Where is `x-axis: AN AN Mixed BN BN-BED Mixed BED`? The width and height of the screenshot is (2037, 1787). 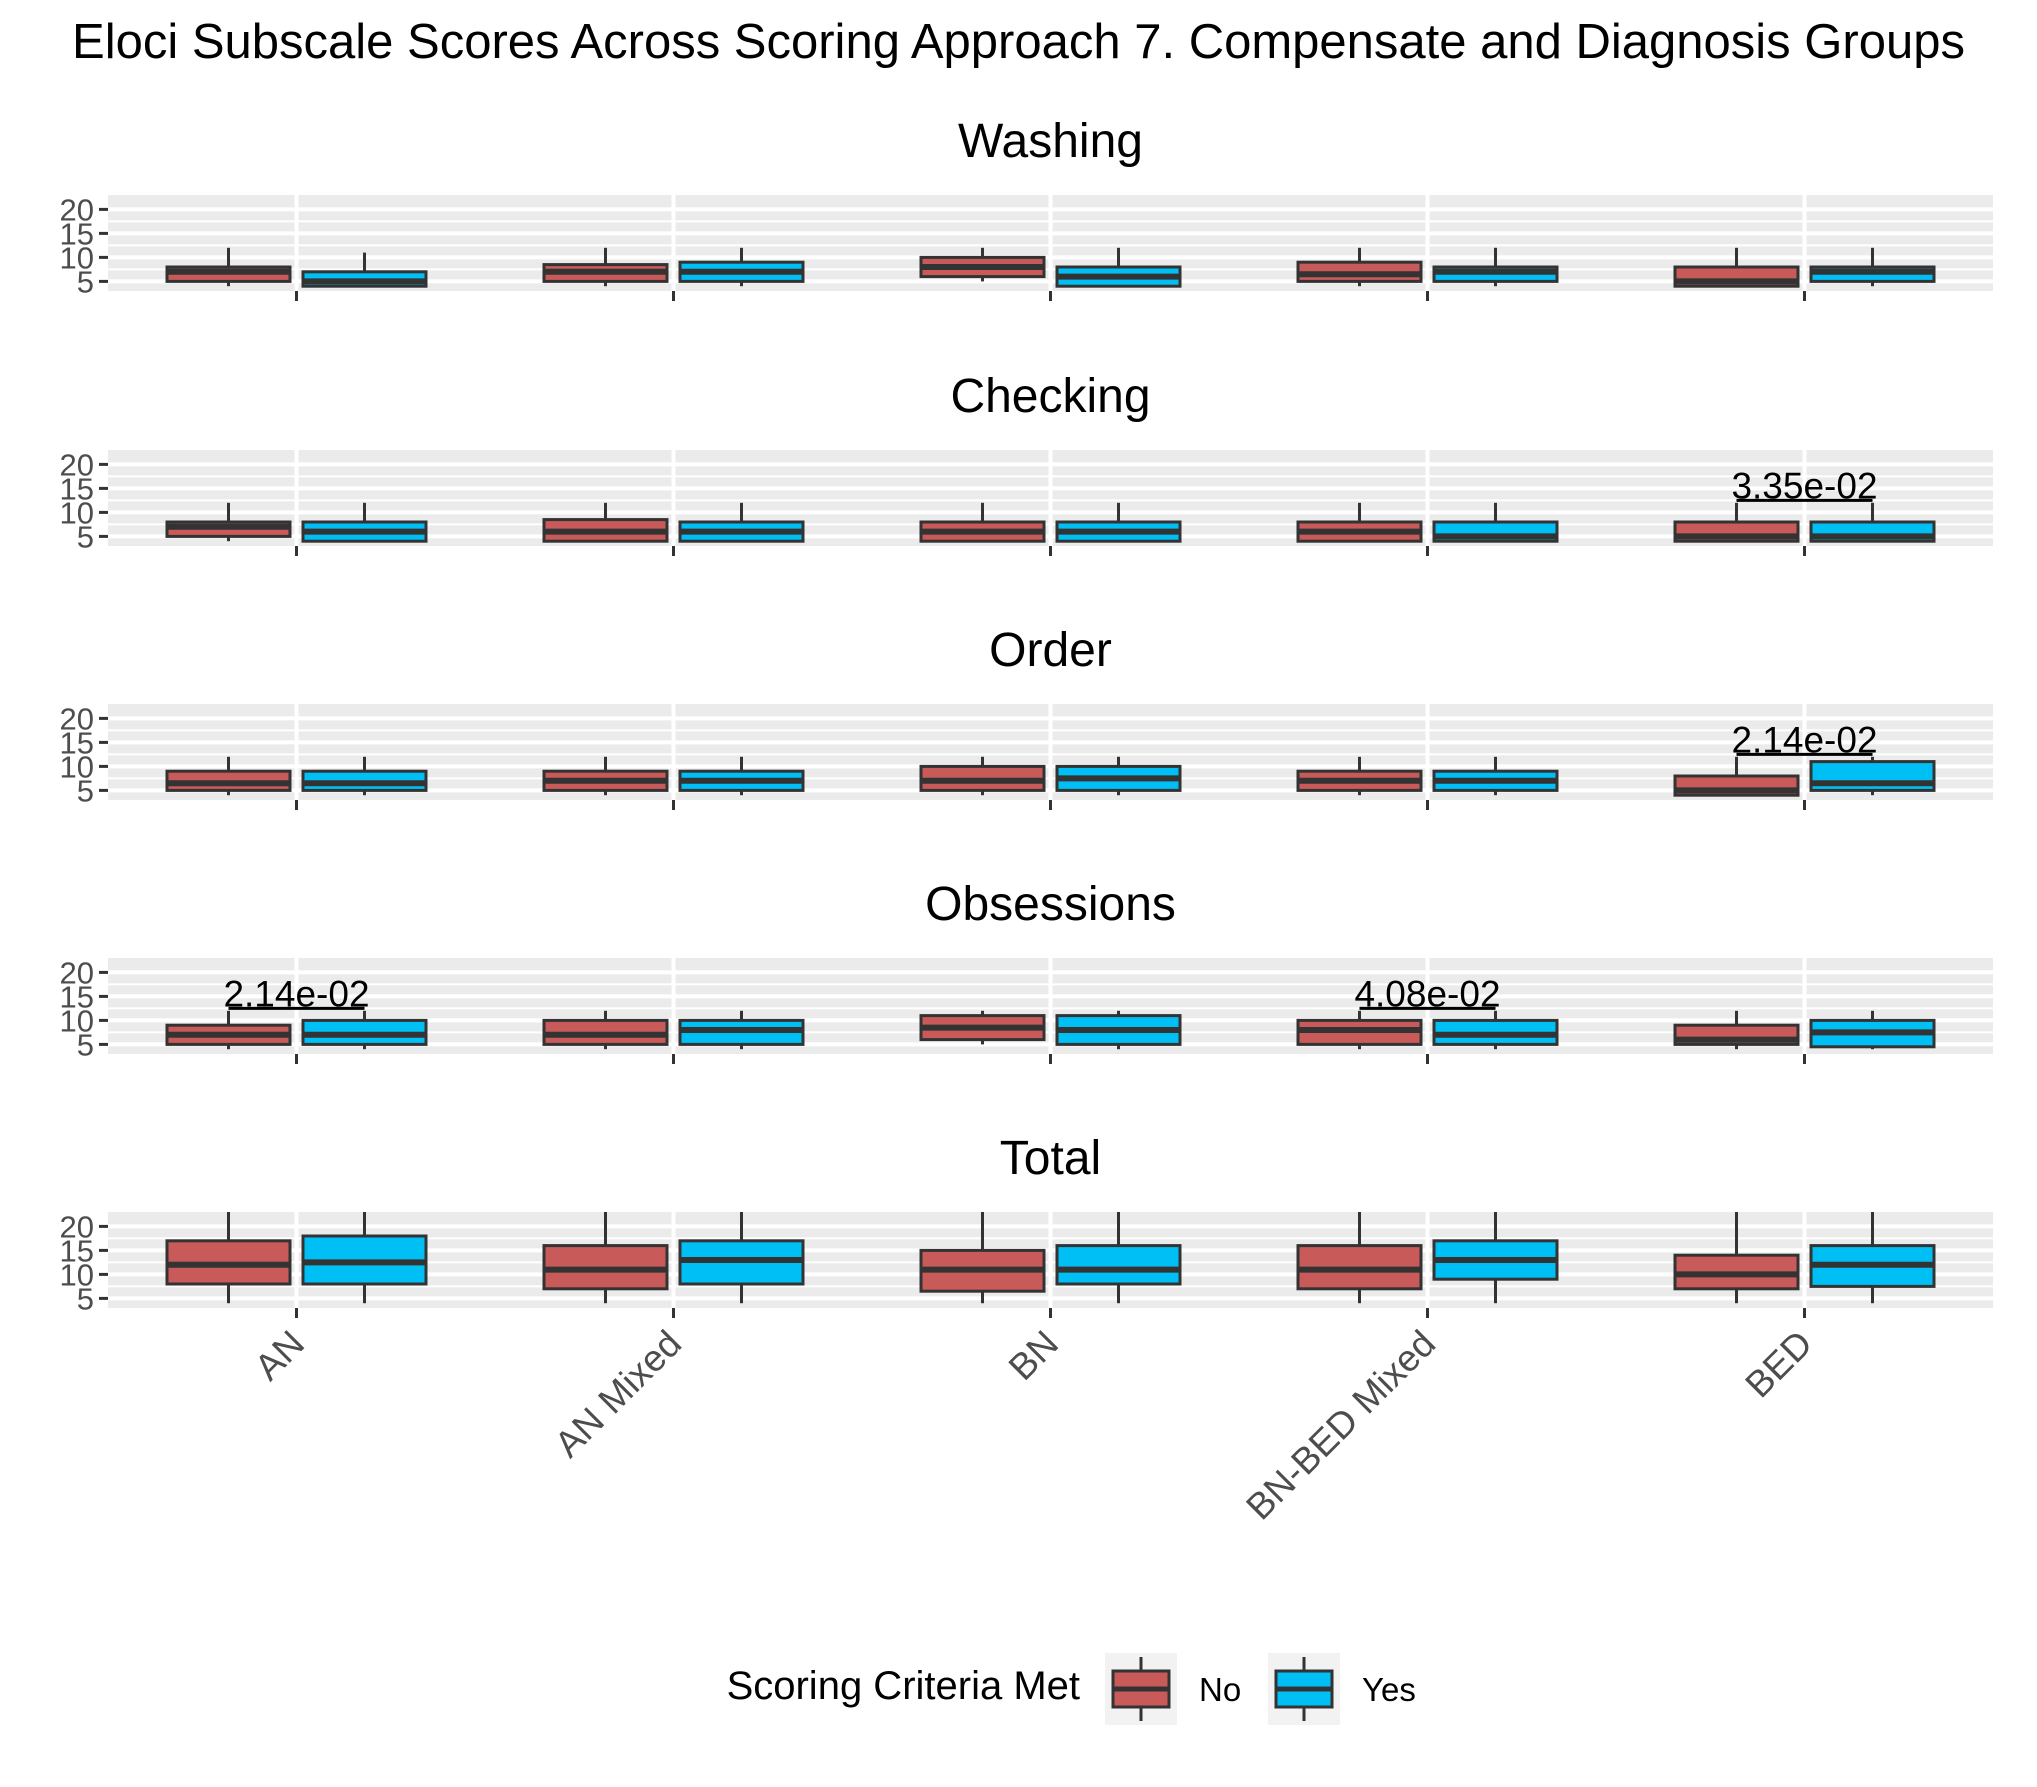 x-axis: AN AN Mixed BN BN-BED Mixed BED is located at coordinates (1033, 1425).